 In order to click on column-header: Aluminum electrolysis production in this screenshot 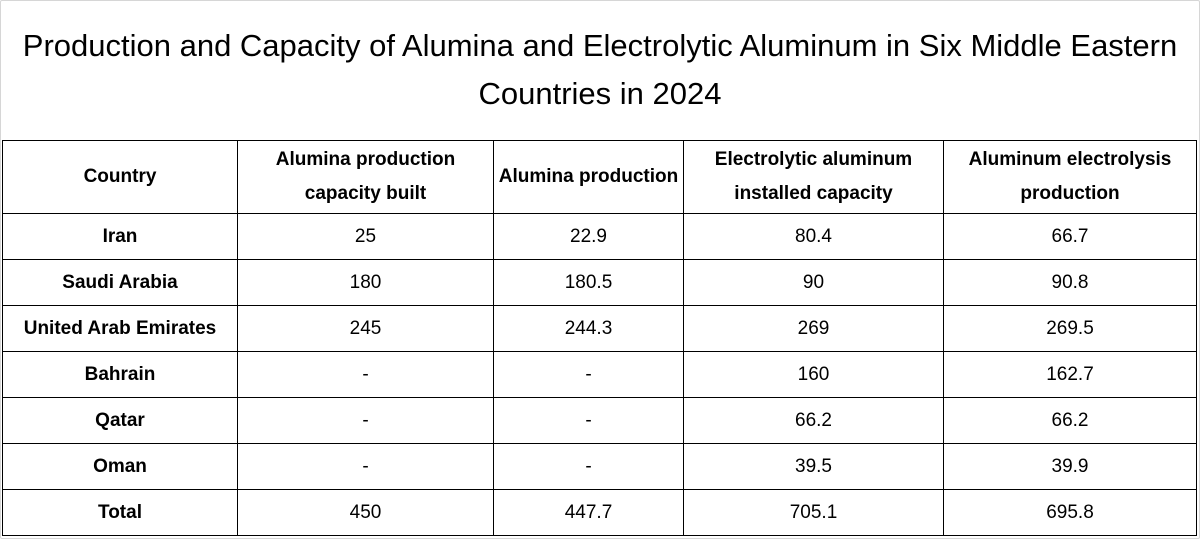, I will do `click(1070, 177)`.